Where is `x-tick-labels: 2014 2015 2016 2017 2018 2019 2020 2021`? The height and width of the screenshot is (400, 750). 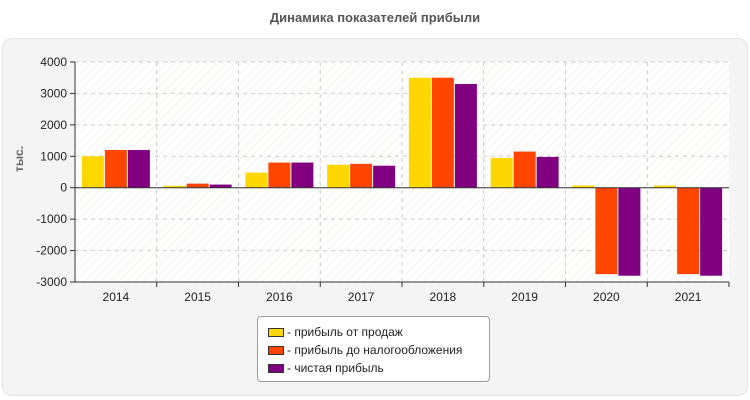 x-tick-labels: 2014 2015 2016 2017 2018 2019 2020 2021 is located at coordinates (402, 297).